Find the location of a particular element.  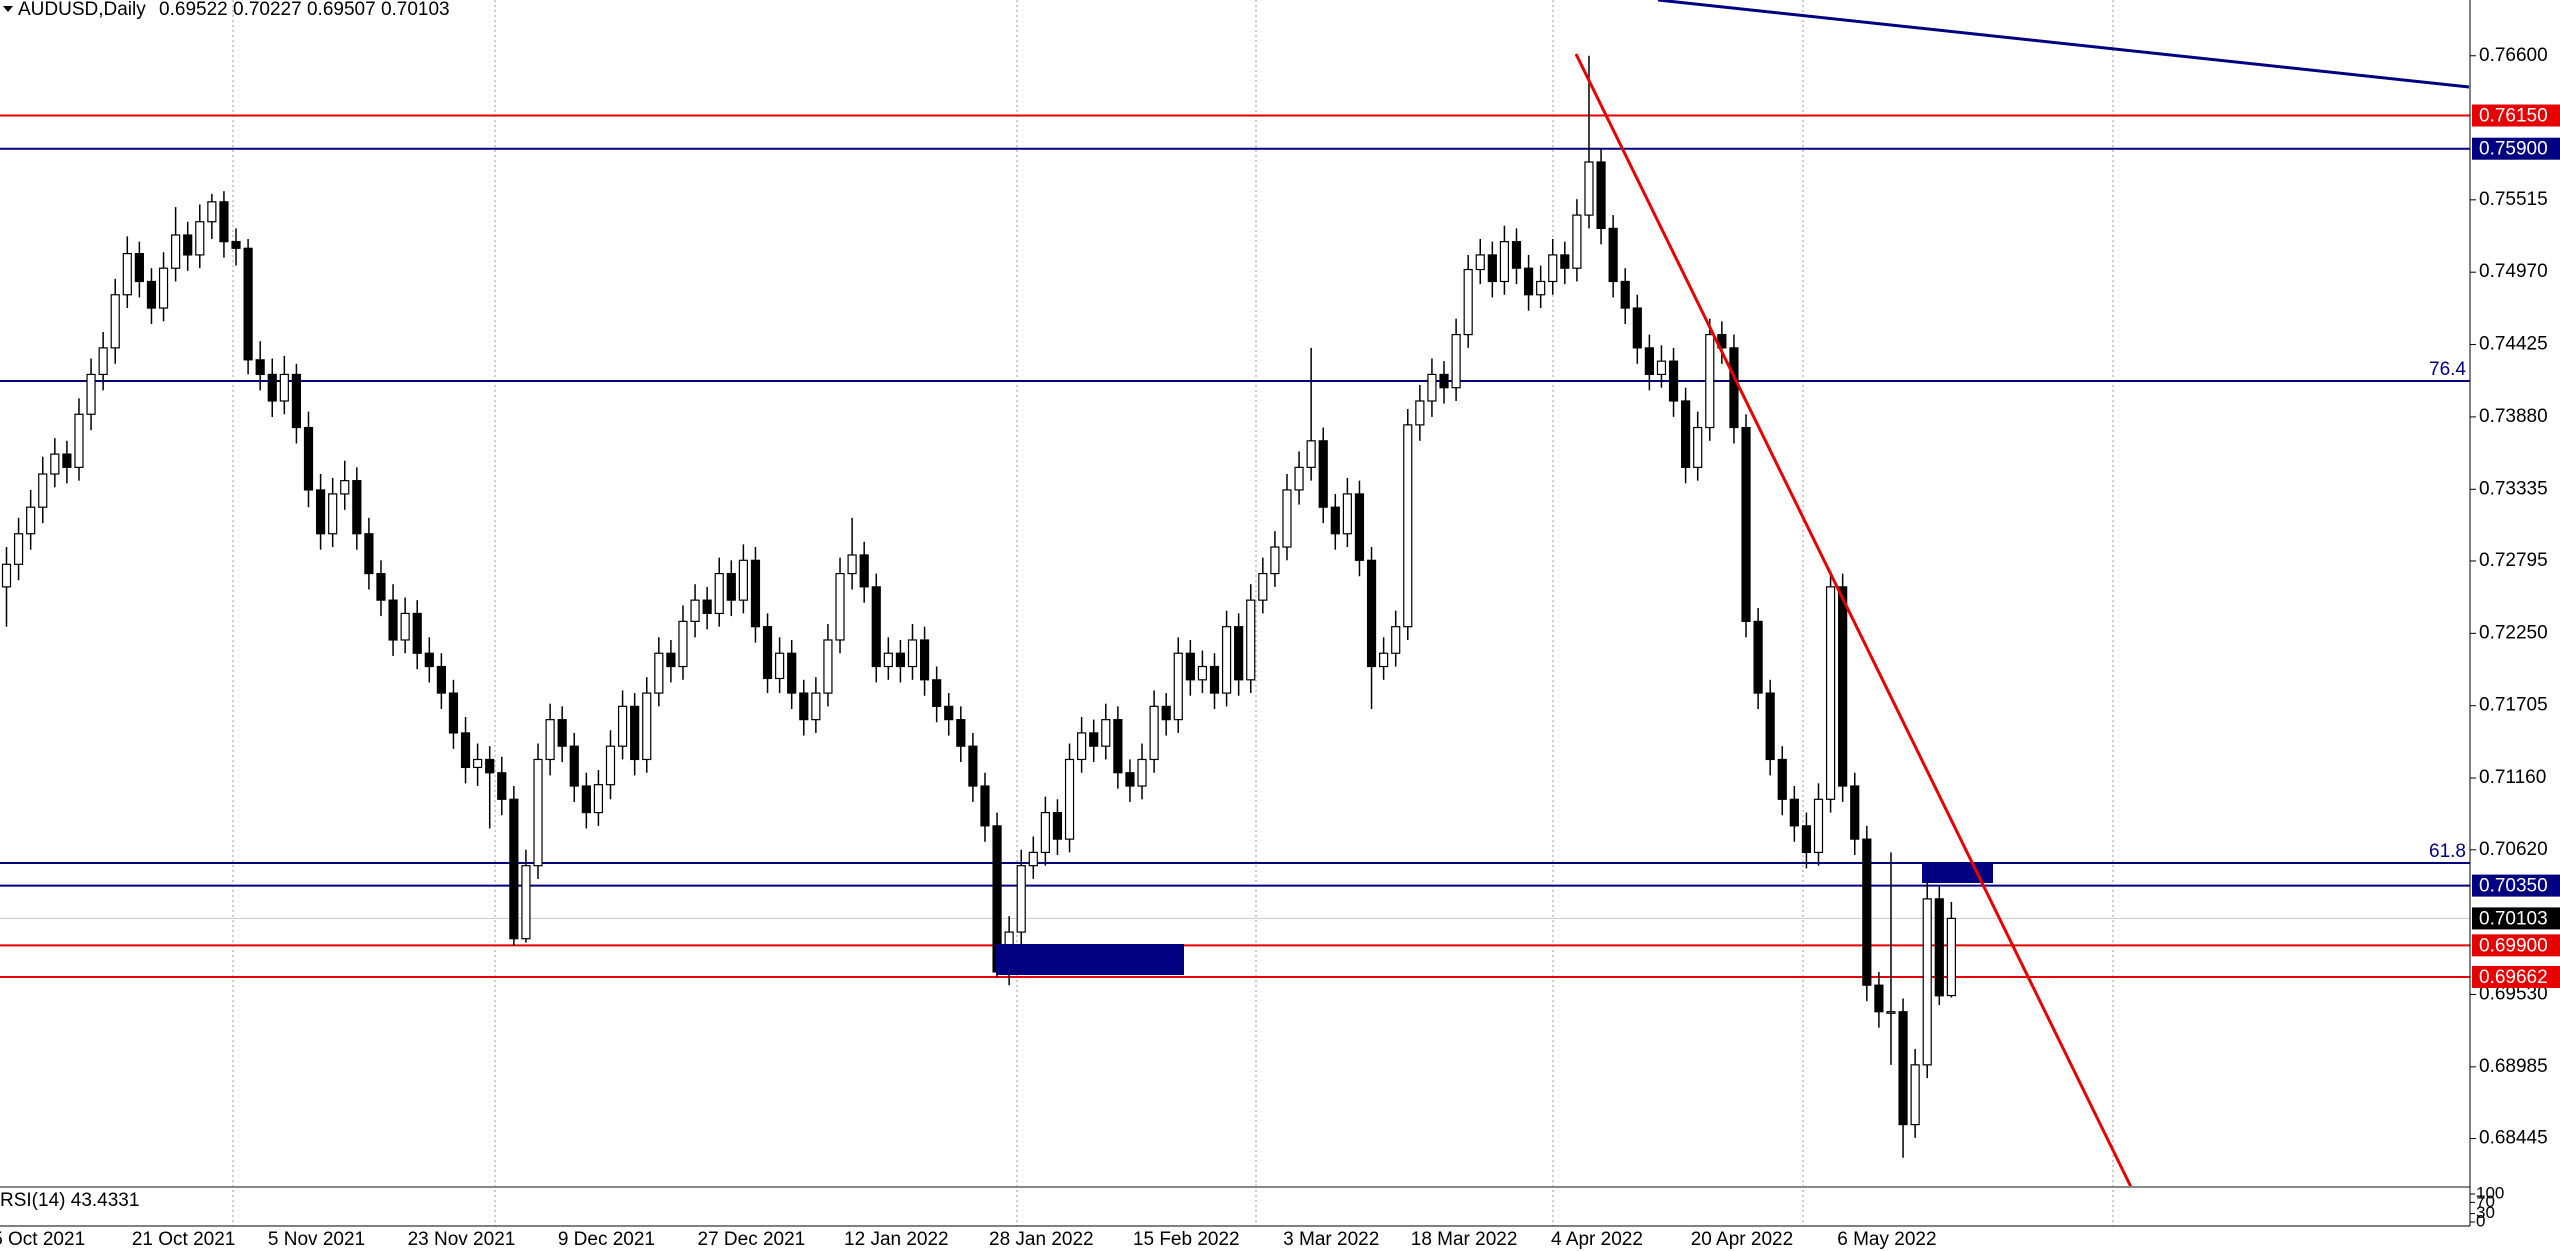

y-tick-label: 0.76600 is located at coordinates (2513, 55).